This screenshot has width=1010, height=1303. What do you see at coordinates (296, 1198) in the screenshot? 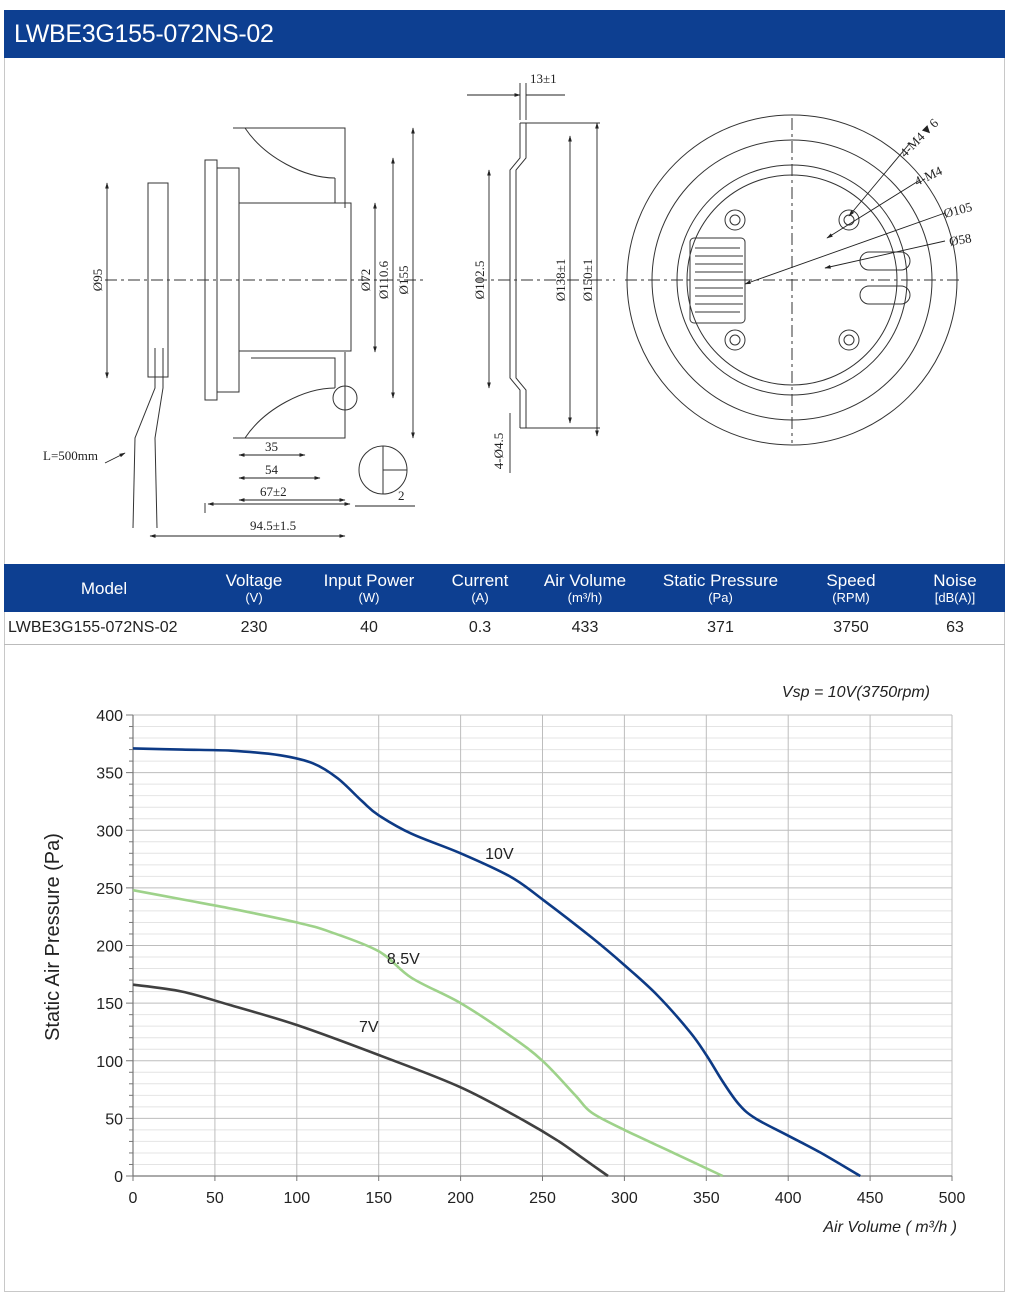
I see `x-tick-label: 100` at bounding box center [296, 1198].